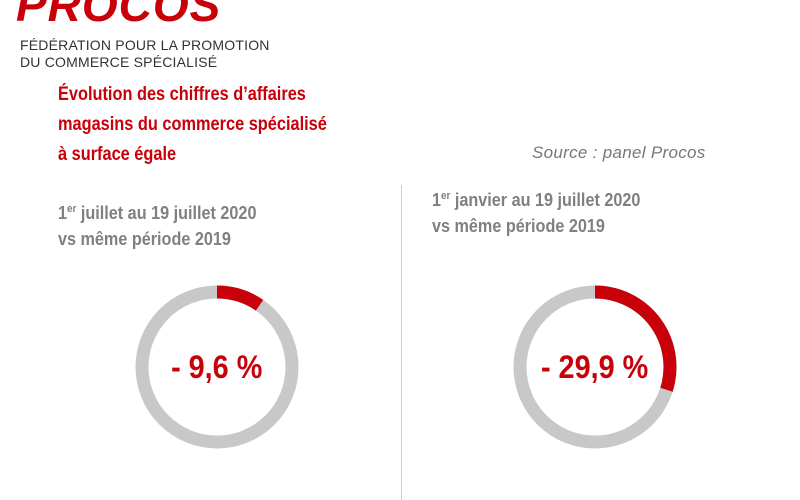 This screenshot has width=800, height=500. I want to click on left-period-sup: er, so click(72, 209).